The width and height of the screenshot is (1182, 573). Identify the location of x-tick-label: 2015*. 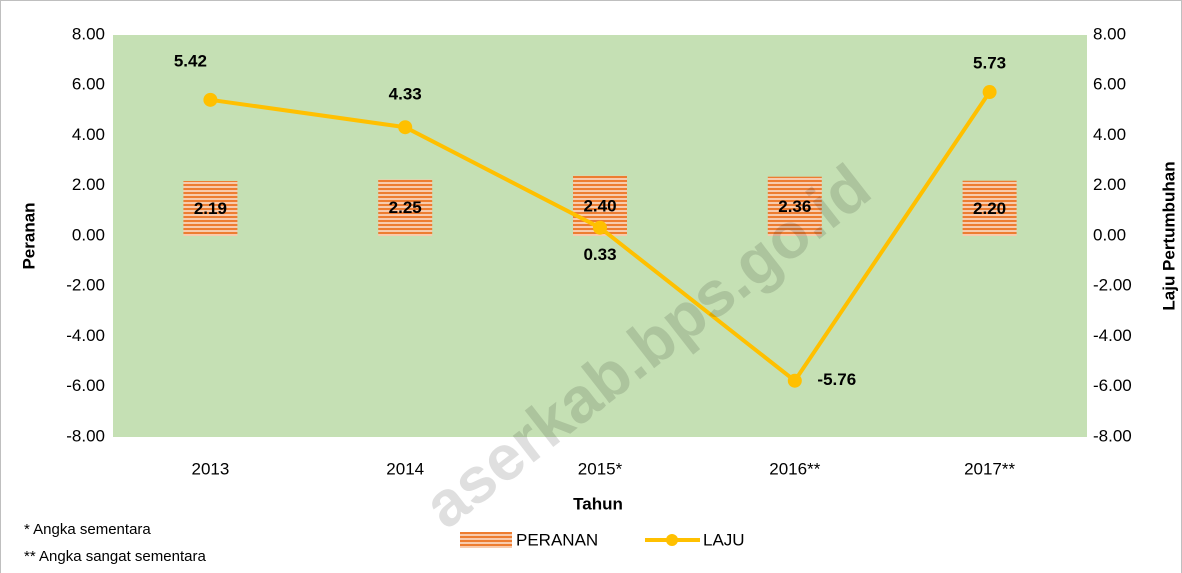
(600, 468).